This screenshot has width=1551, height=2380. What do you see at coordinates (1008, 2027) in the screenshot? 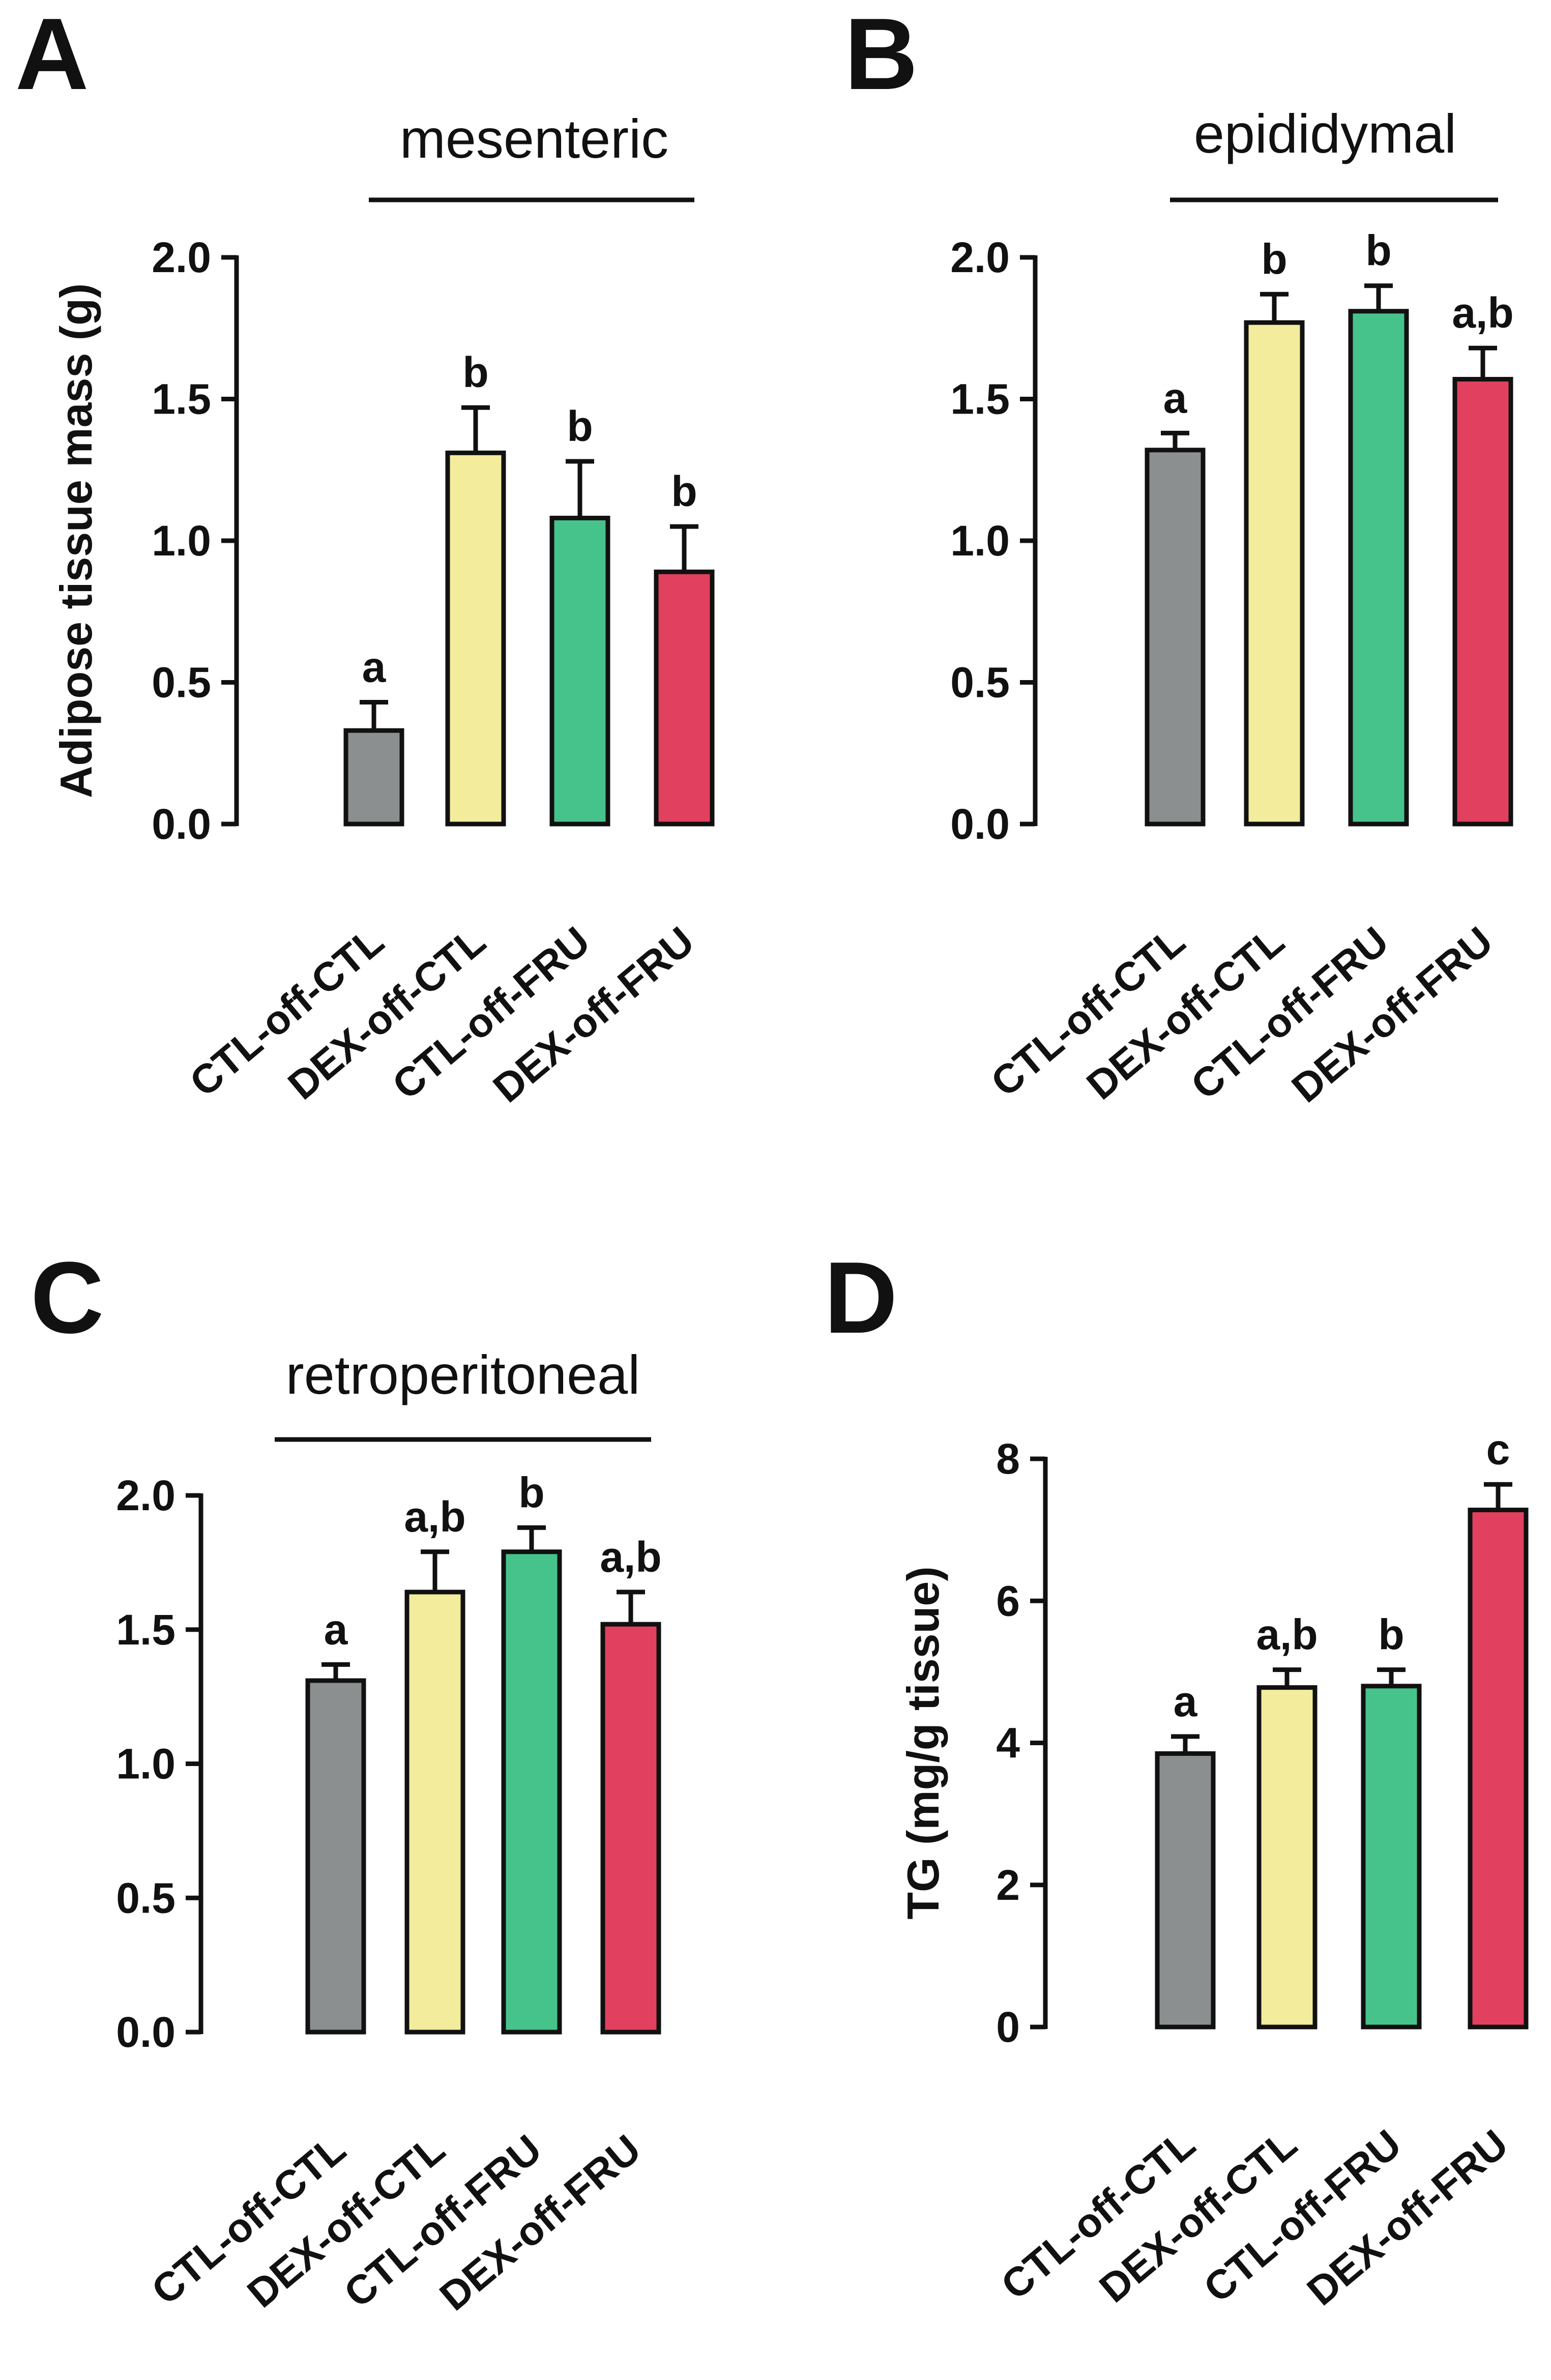
I see `y-tick-label: 0` at bounding box center [1008, 2027].